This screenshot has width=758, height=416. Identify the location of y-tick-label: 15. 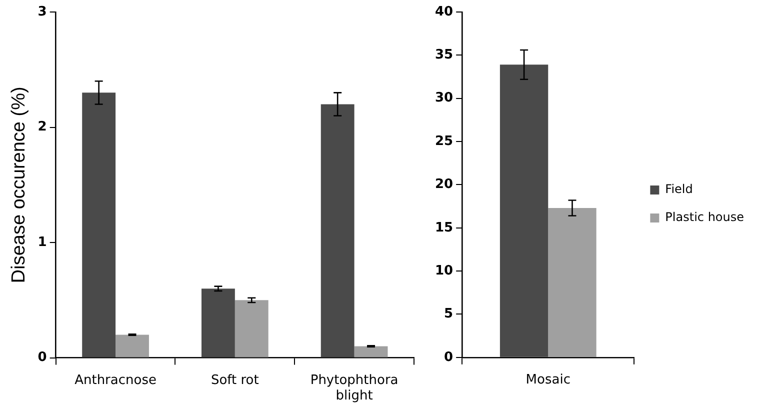
(444, 228).